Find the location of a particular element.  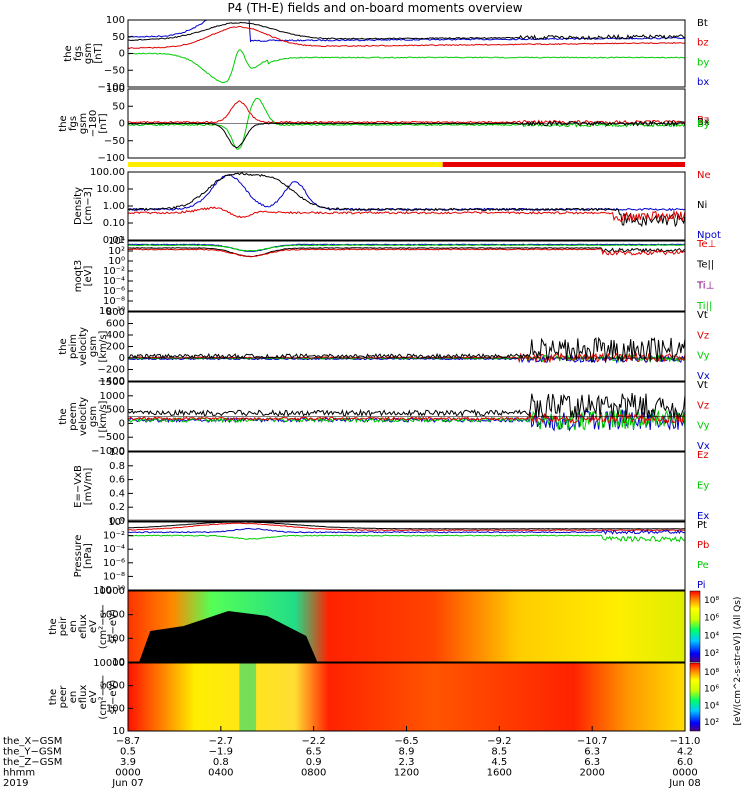

panel-7: 1.0 0.8 0.6 0.4 0.2 0.0 E=−VxB [mV/m] Ez Ey Ex is located at coordinates (391, 487).